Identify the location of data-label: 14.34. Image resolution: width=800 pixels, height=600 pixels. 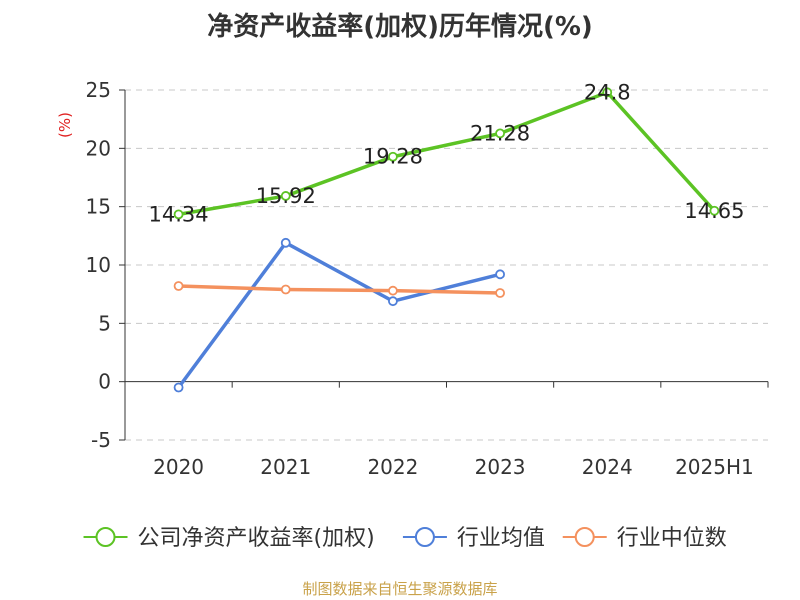
(179, 214).